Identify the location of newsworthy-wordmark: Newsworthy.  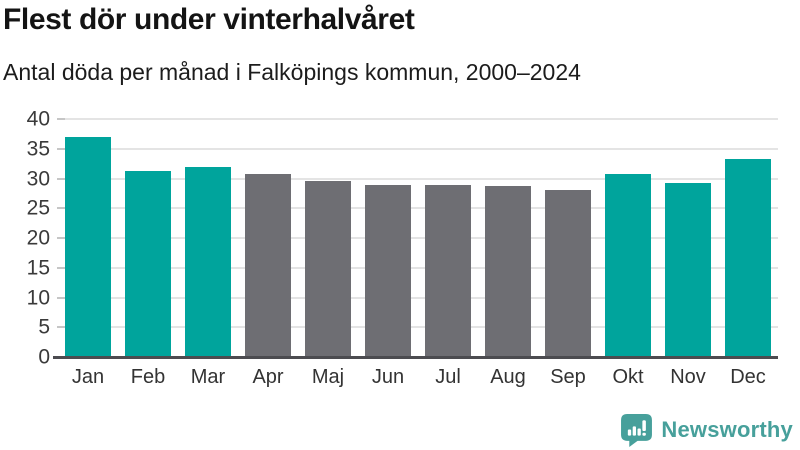
(727, 429).